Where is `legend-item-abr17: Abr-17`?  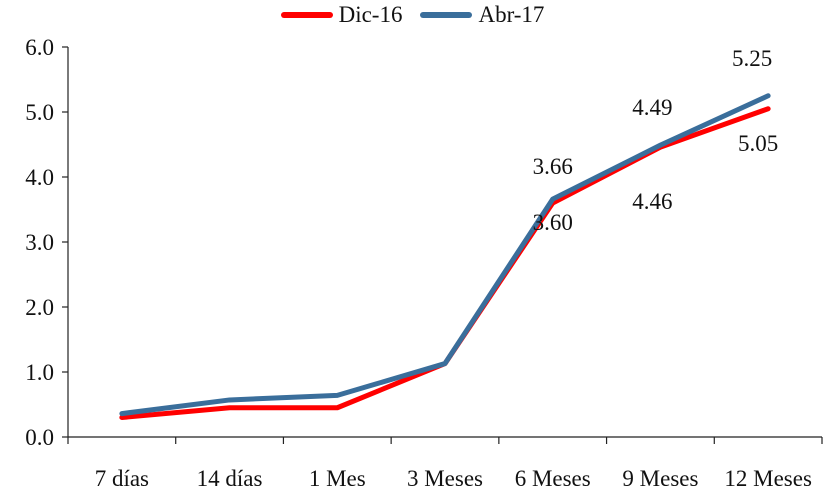 legend-item-abr17: Abr-17 is located at coordinates (482, 15).